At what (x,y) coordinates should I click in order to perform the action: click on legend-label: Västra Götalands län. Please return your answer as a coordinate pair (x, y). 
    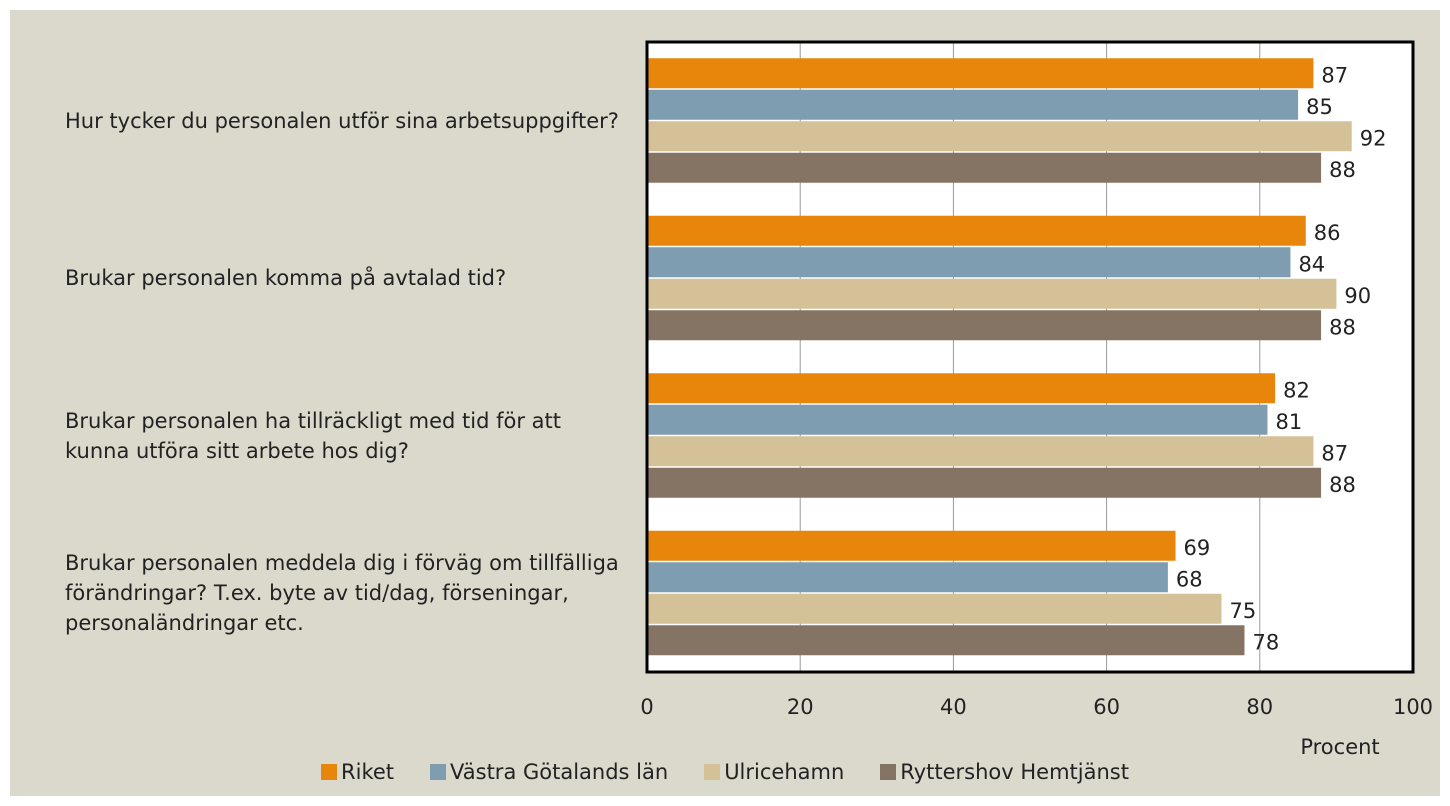
    Looking at the image, I should click on (559, 772).